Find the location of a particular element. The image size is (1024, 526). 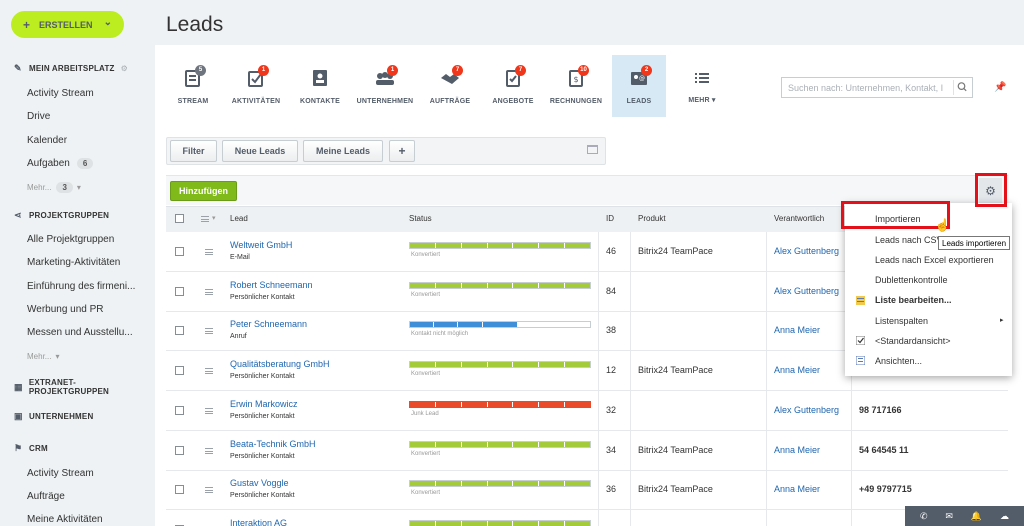

sidebar-item-all-groups: Alle Projektgruppen is located at coordinates (71, 239).